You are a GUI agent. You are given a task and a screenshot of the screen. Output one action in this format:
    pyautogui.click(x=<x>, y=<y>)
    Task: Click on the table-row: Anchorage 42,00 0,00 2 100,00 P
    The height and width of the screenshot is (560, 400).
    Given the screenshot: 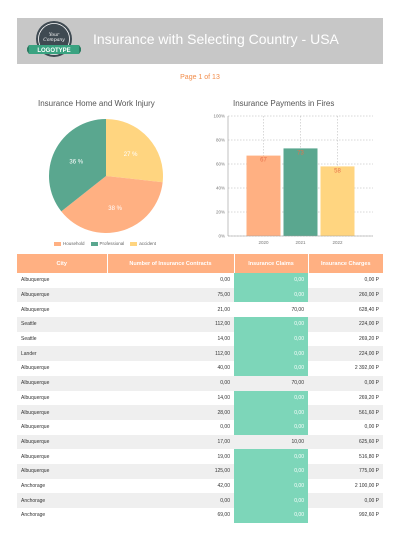 What is the action you would take?
    pyautogui.click(x=200, y=486)
    